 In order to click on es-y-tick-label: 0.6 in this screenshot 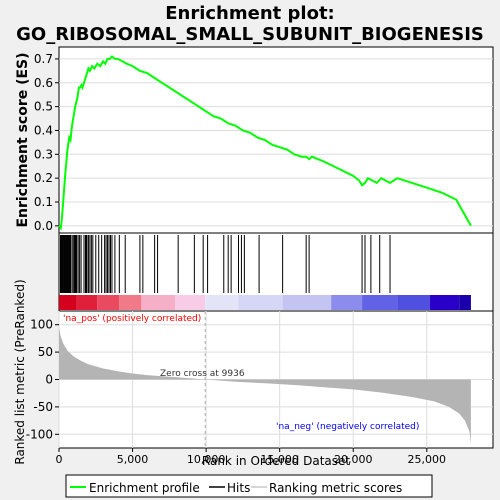, I will do `click(43, 83)`.